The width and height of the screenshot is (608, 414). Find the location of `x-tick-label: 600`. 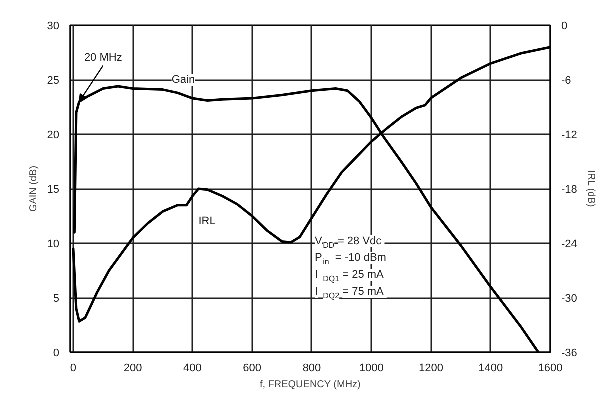

x-tick-label: 600 is located at coordinates (252, 368).